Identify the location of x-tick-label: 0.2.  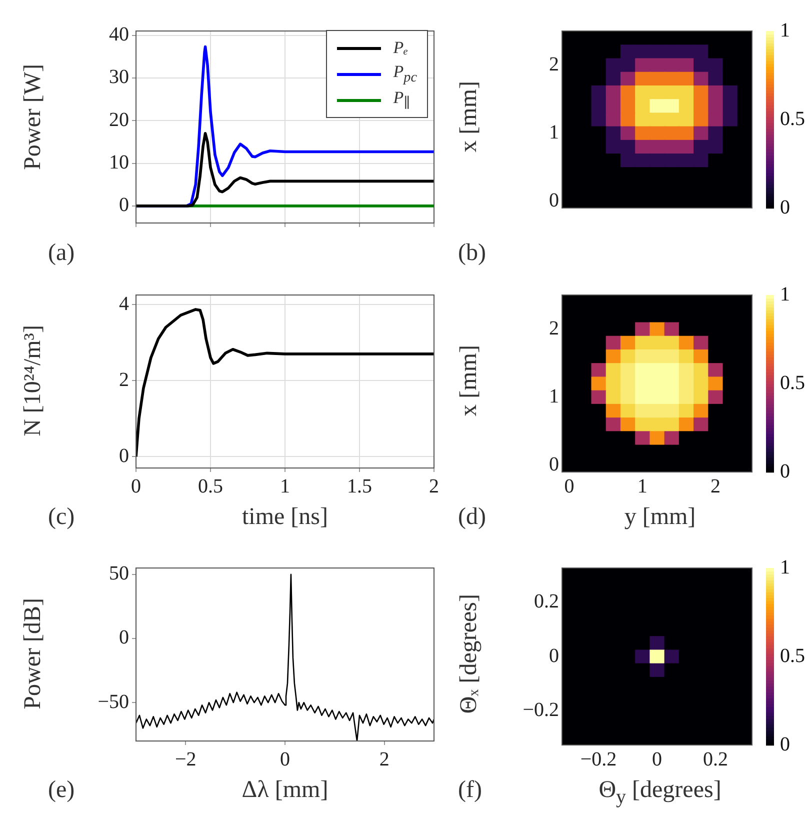
(715, 759).